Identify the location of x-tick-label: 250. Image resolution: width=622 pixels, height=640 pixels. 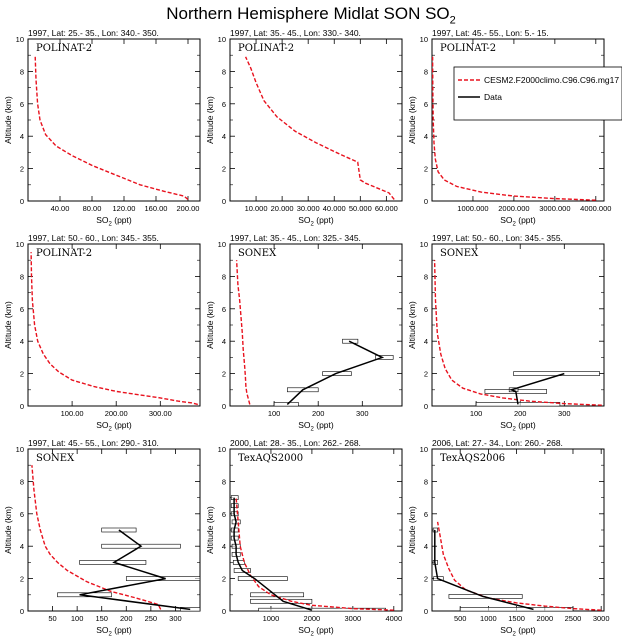
(151, 618).